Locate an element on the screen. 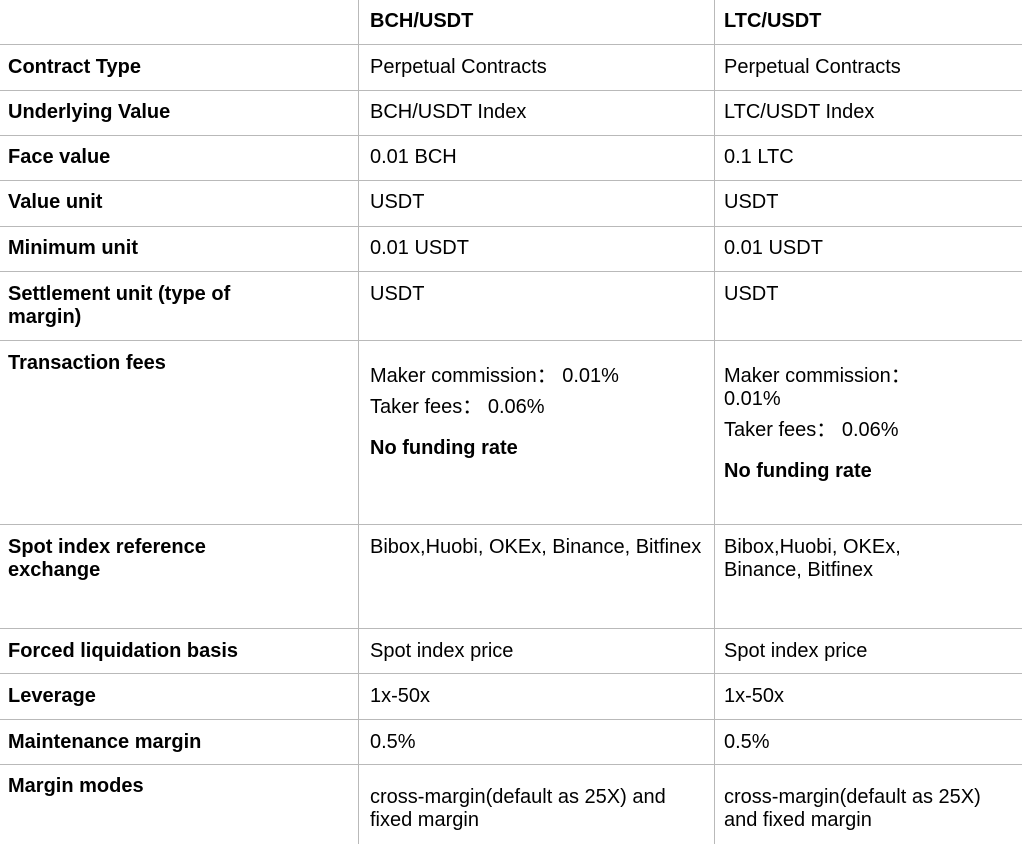 This screenshot has width=1022, height=844. cell-bch-face-value: 0.01 BCH is located at coordinates (413, 157).